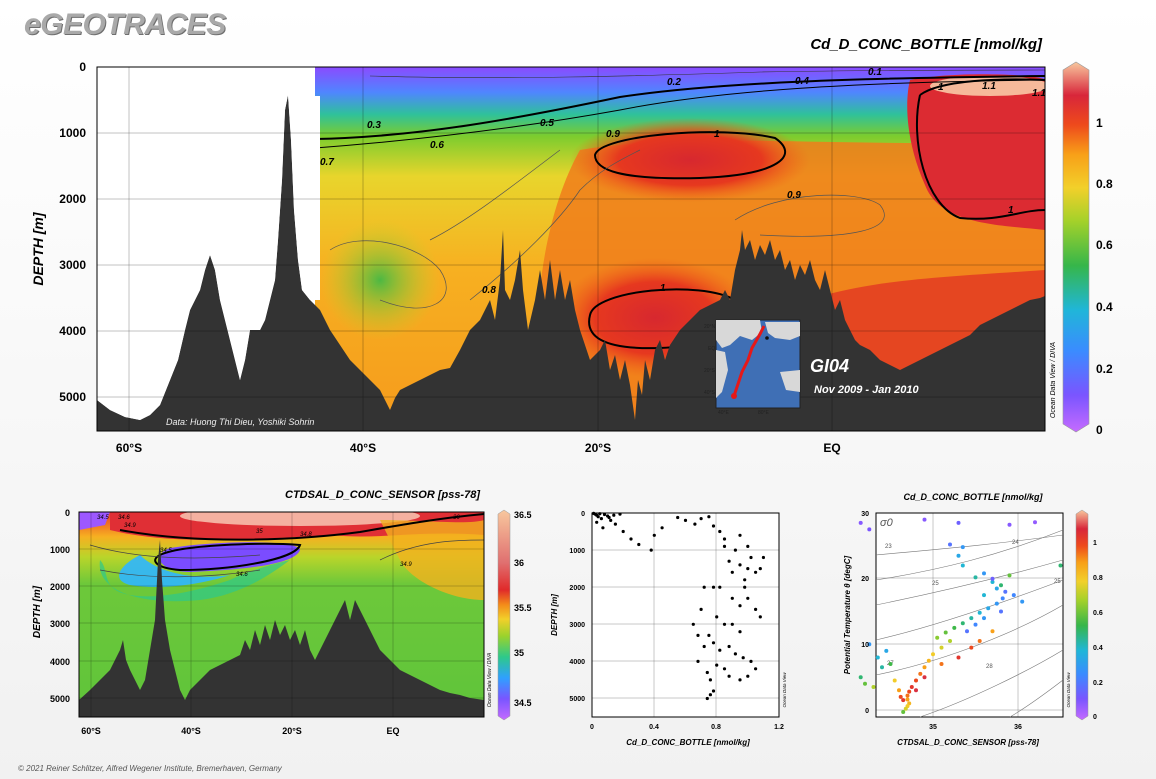 Image resolution: width=1156 pixels, height=779 pixels. What do you see at coordinates (935, 584) in the screenshot?
I see `isopycnal-label: 25` at bounding box center [935, 584].